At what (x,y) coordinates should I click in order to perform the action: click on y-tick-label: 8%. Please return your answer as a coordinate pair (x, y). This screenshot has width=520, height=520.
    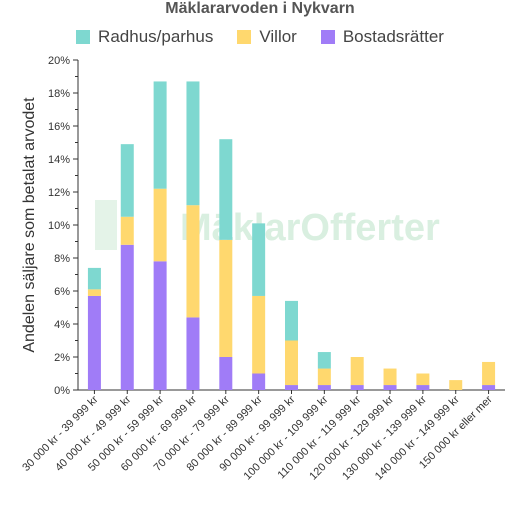
    Looking at the image, I should click on (62, 259).